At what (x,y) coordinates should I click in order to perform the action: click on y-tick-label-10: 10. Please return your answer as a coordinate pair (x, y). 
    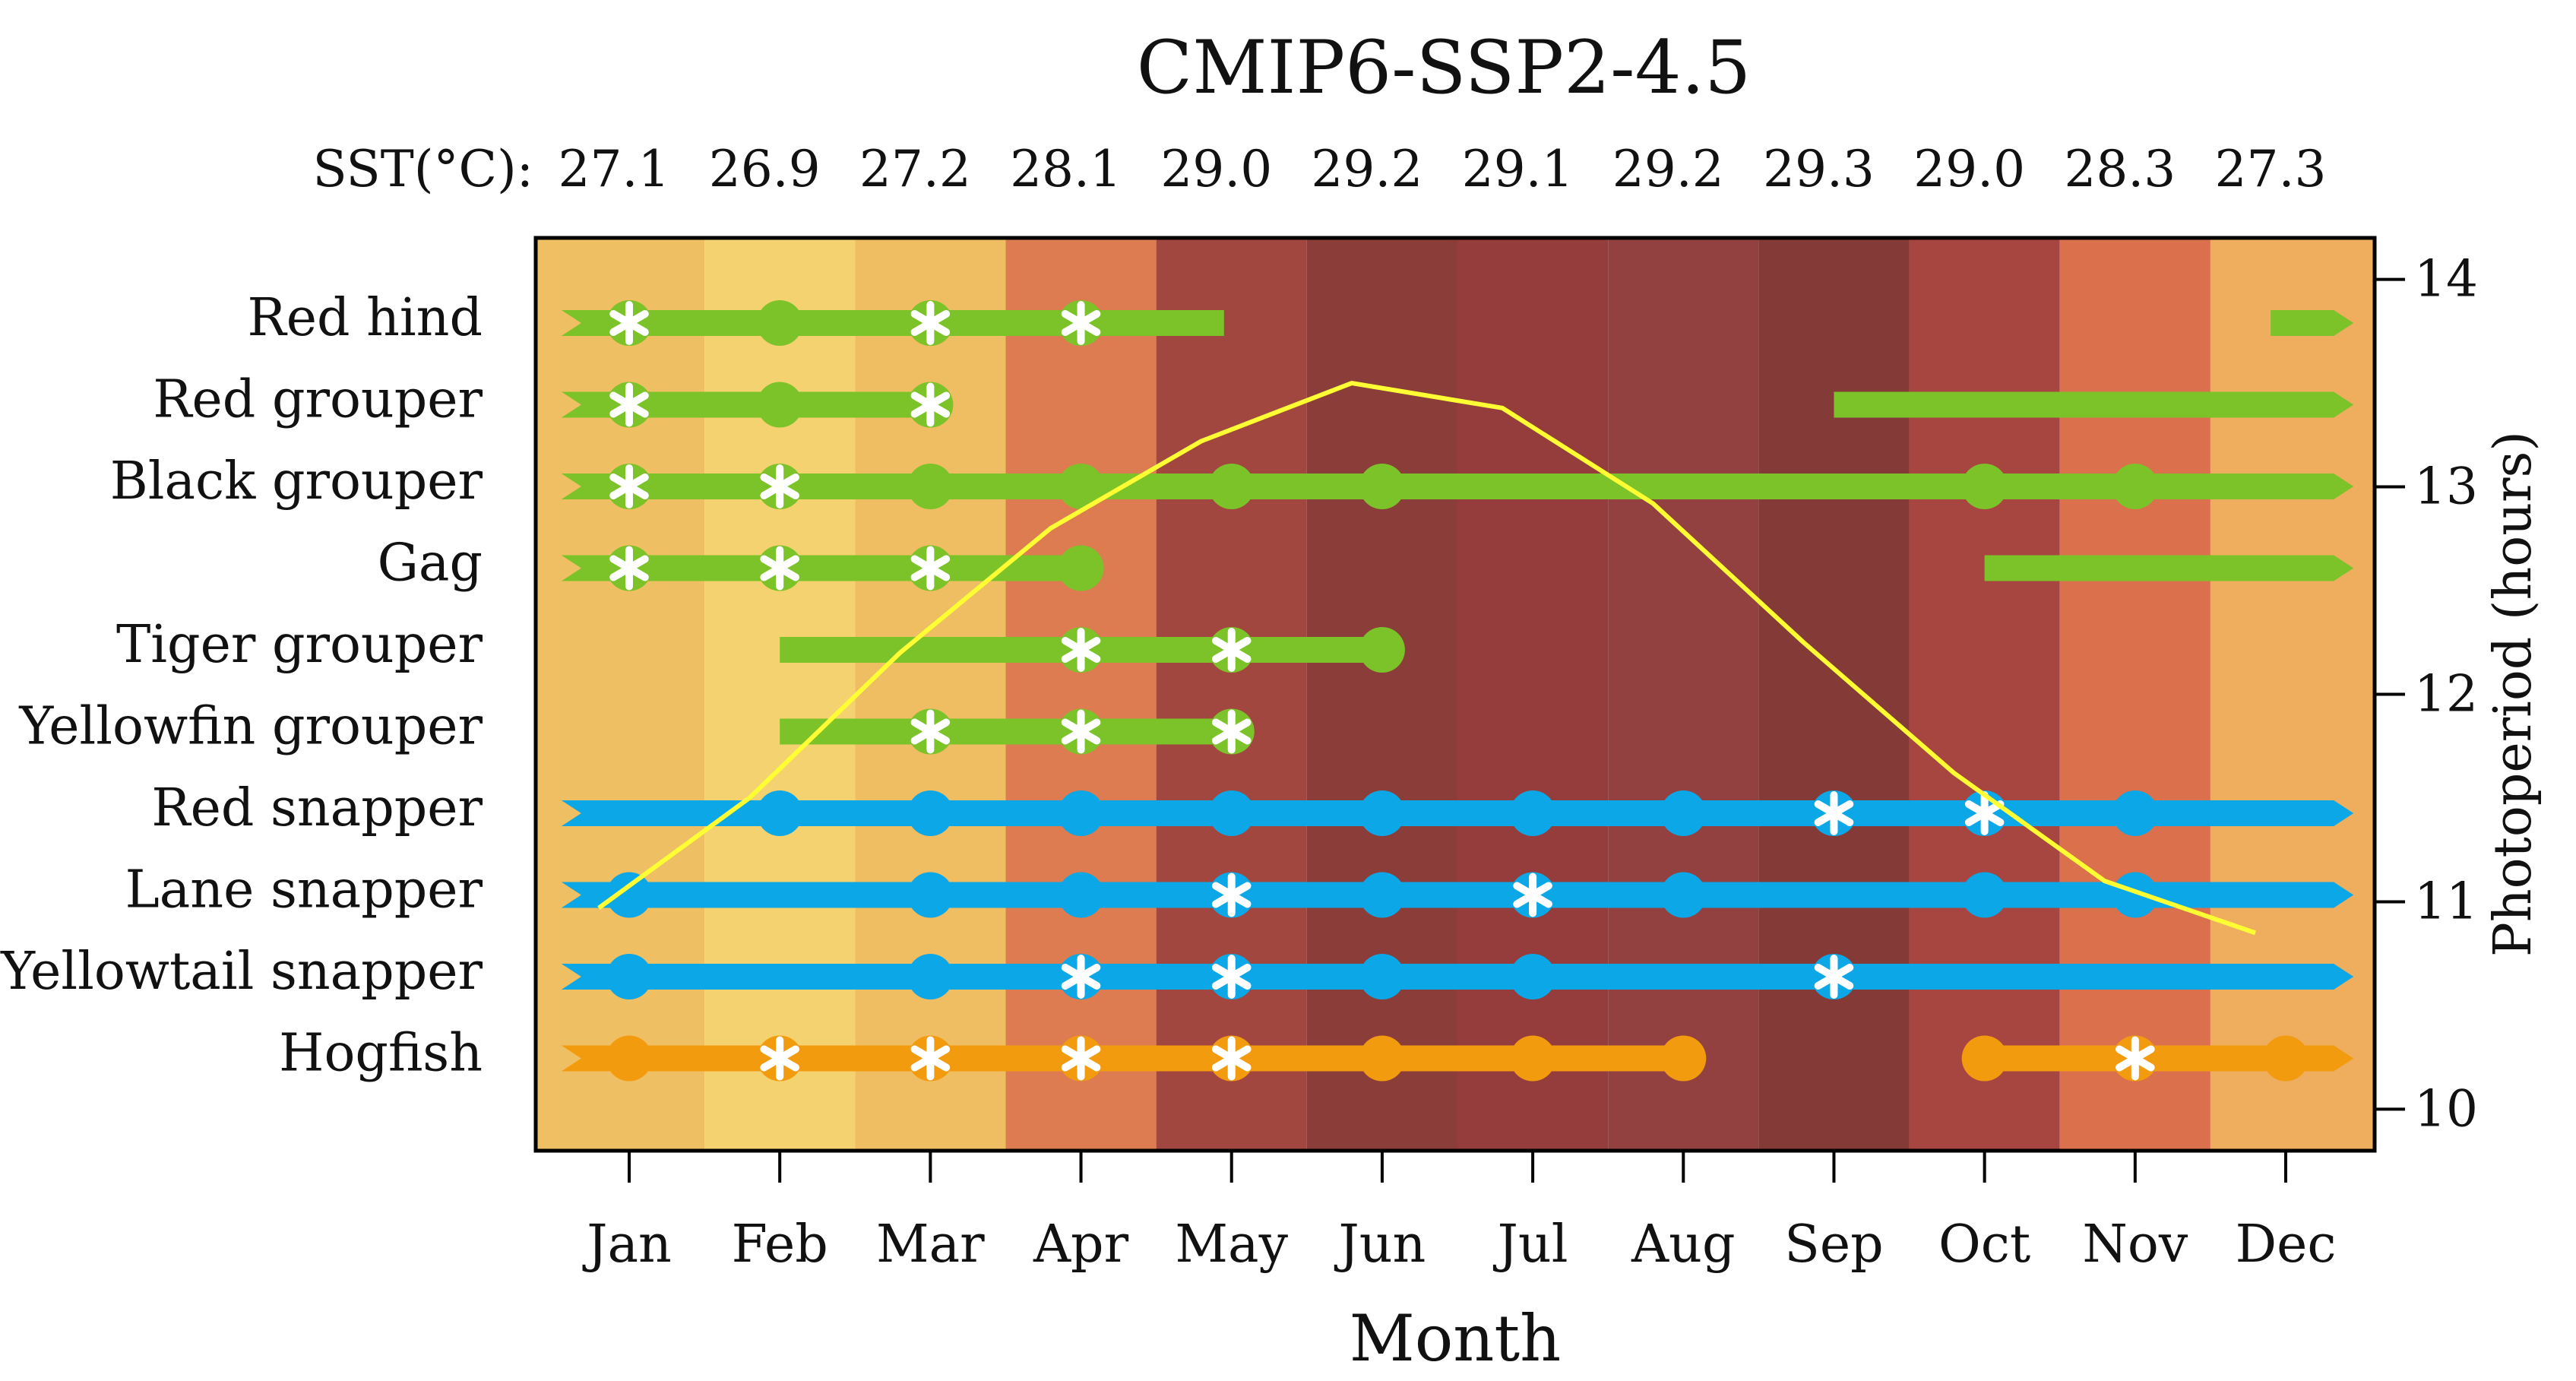
    Looking at the image, I should click on (2446, 1108).